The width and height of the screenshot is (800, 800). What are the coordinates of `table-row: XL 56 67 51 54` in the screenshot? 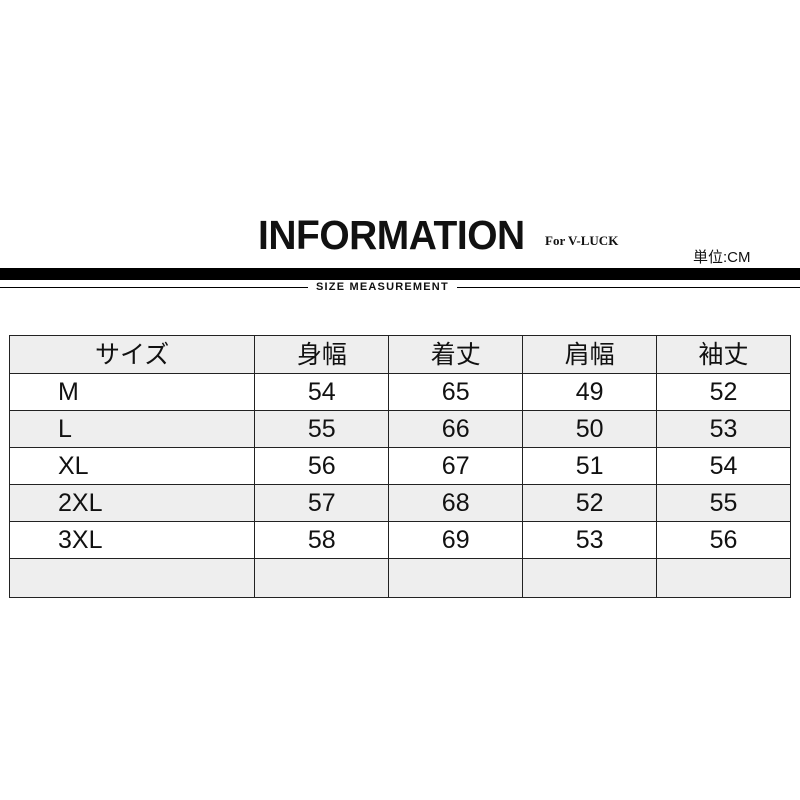 It's located at (399, 466).